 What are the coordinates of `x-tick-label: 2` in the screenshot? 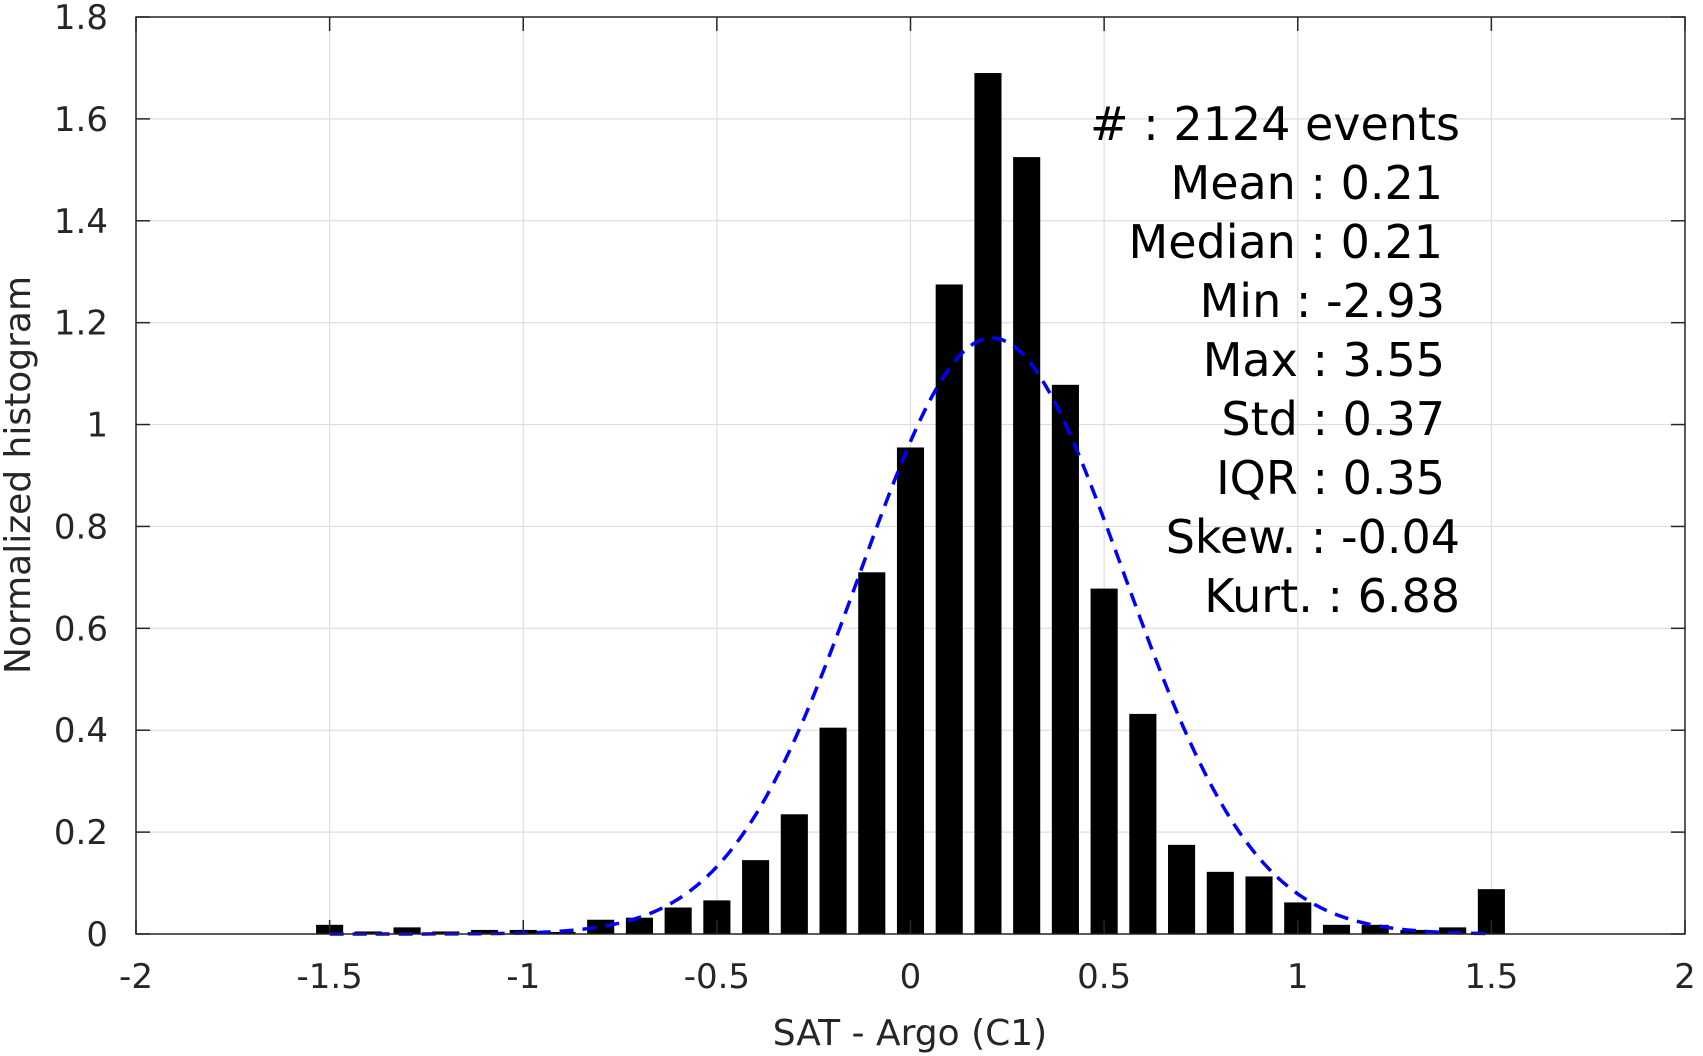 It's located at (1685, 977).